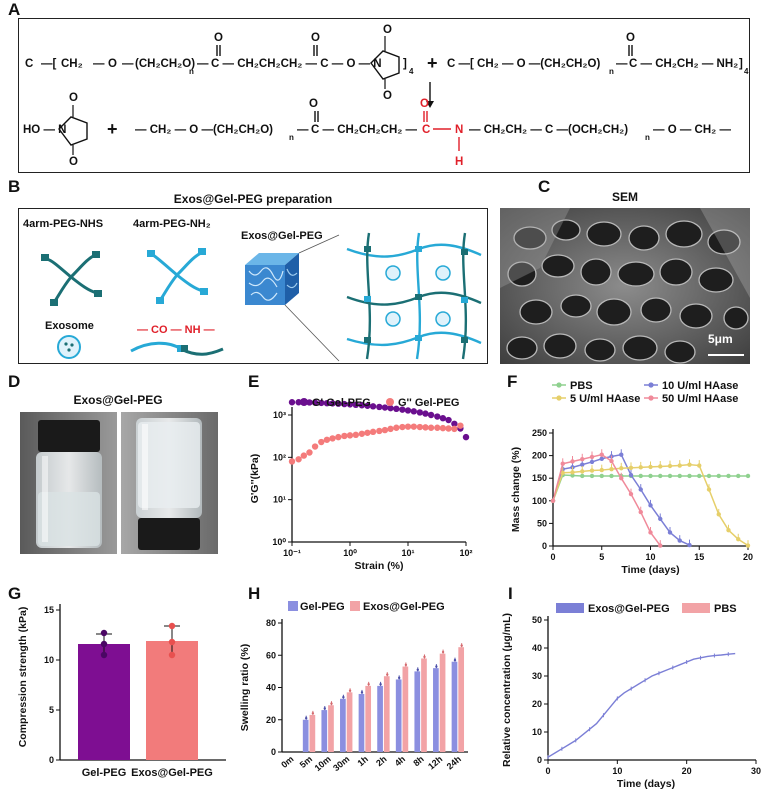  Describe the element at coordinates (15, 593) in the screenshot. I see `panel-label-g: G` at that location.